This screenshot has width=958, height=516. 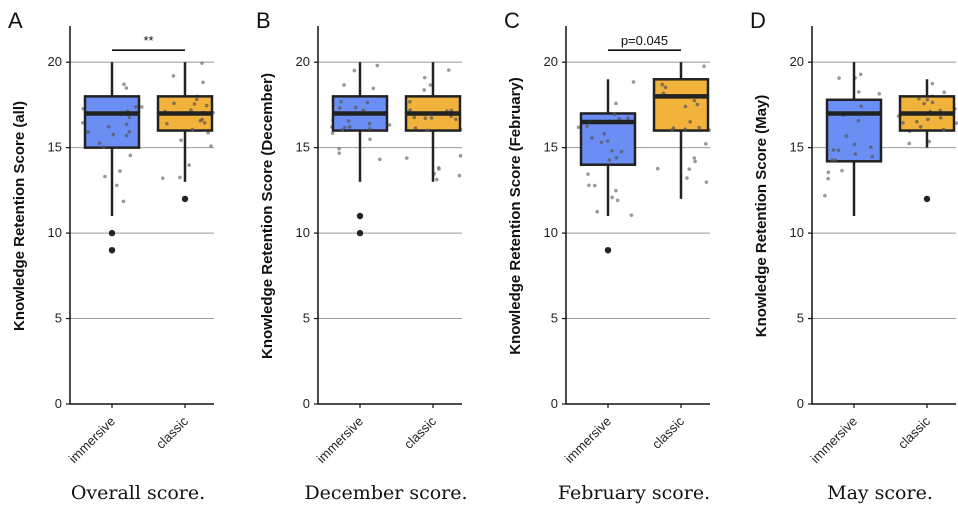 What do you see at coordinates (19, 216) in the screenshot?
I see `y-axis-label: Knowledge Retention Score (all)` at bounding box center [19, 216].